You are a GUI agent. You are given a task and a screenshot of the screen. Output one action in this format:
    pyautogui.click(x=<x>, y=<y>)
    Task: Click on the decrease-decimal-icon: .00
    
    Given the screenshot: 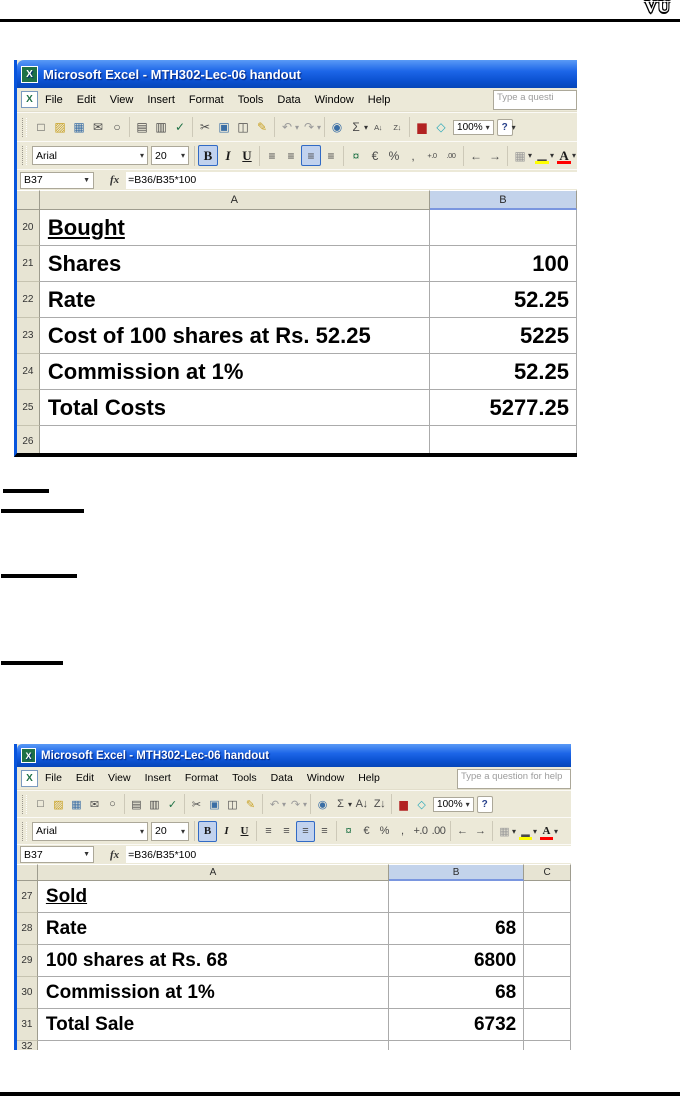 What is the action you would take?
    pyautogui.click(x=451, y=155)
    